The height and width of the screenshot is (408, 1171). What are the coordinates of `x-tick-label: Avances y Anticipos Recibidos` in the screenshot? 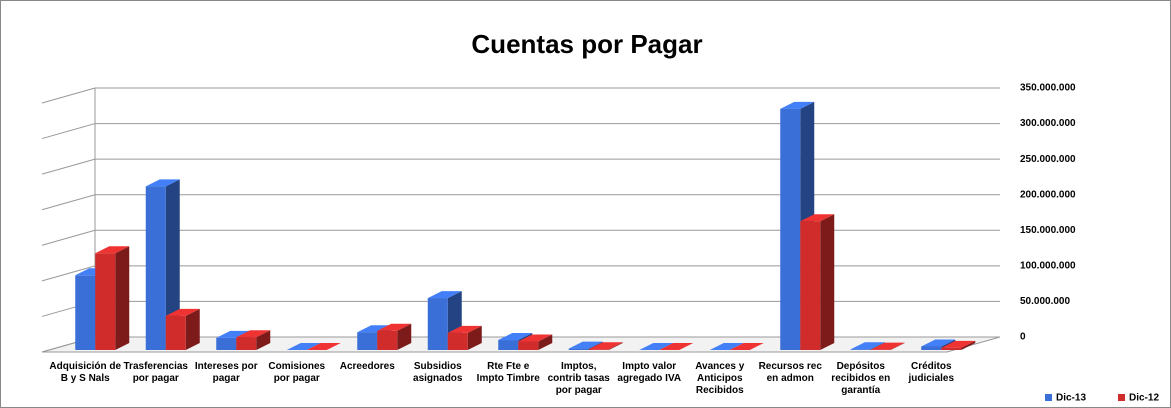 It's located at (720, 378).